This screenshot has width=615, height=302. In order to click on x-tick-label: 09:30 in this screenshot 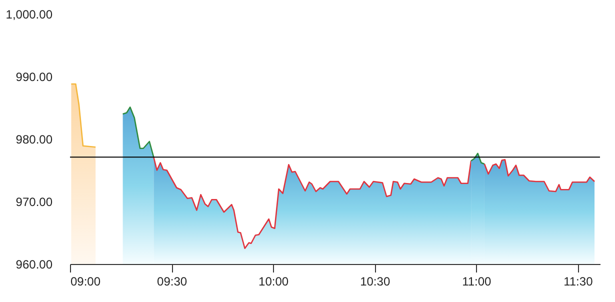, I will do `click(172, 281)`.